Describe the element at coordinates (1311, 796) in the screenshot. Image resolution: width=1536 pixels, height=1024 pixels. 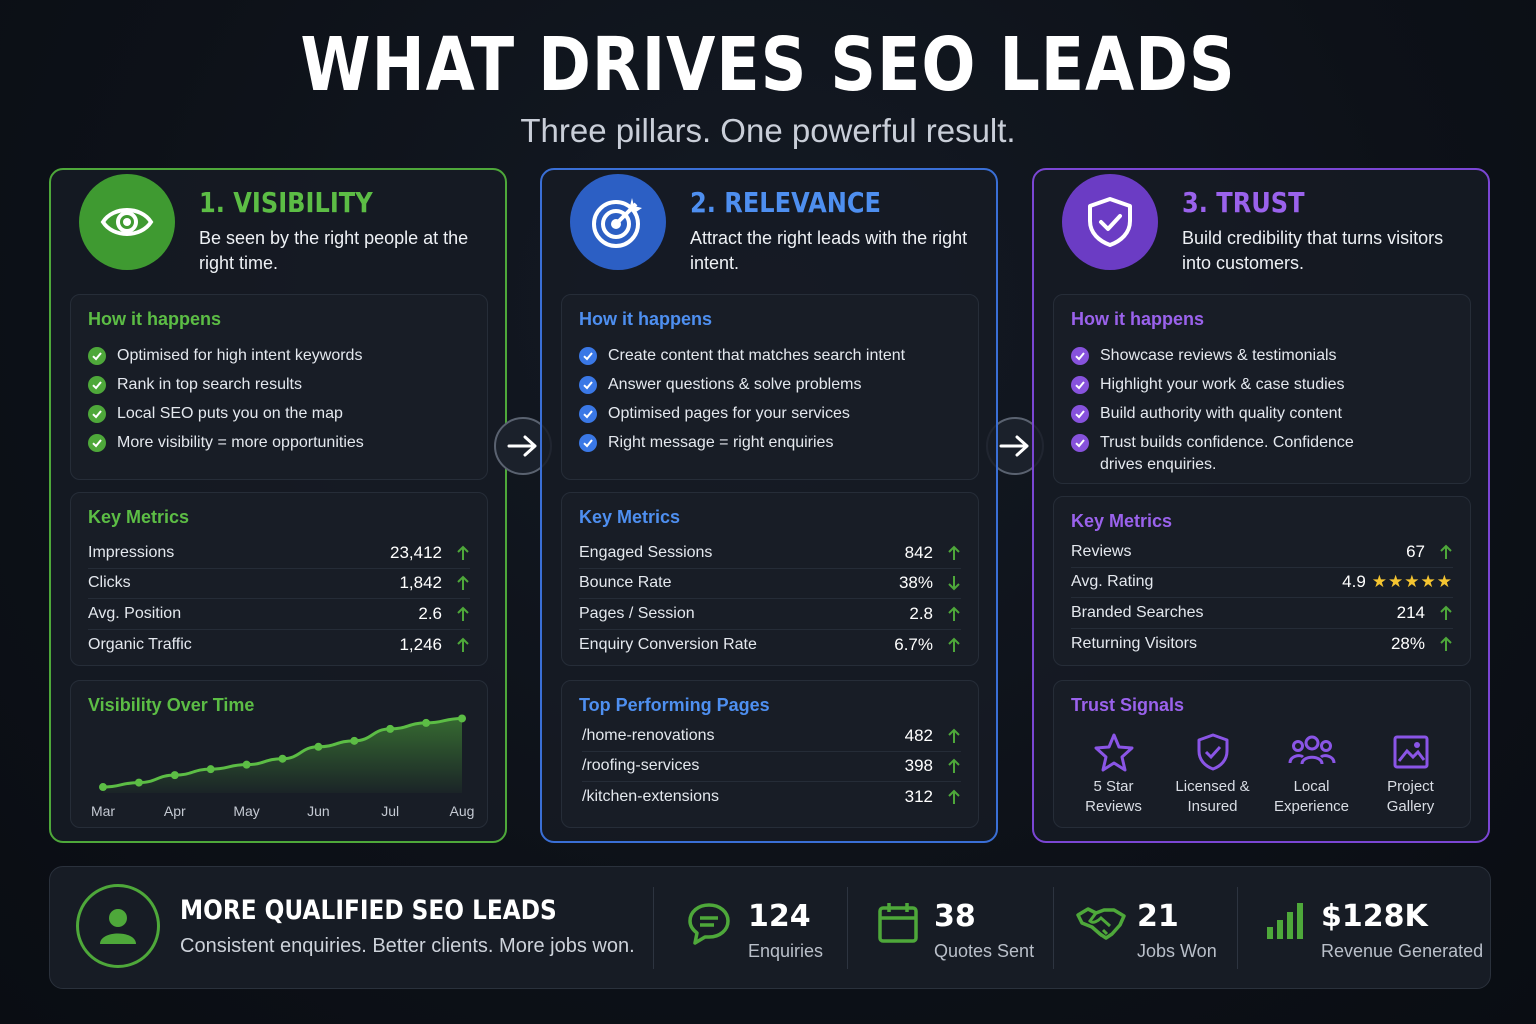
I see `trust-signal-label: Local Experience` at that location.